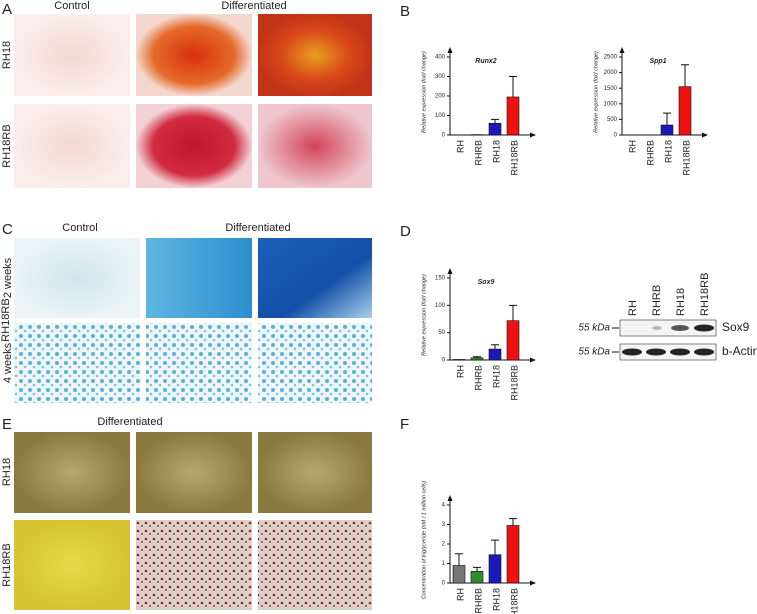  Describe the element at coordinates (8, 362) in the screenshot. I see `row-label: 4 weeks` at that location.